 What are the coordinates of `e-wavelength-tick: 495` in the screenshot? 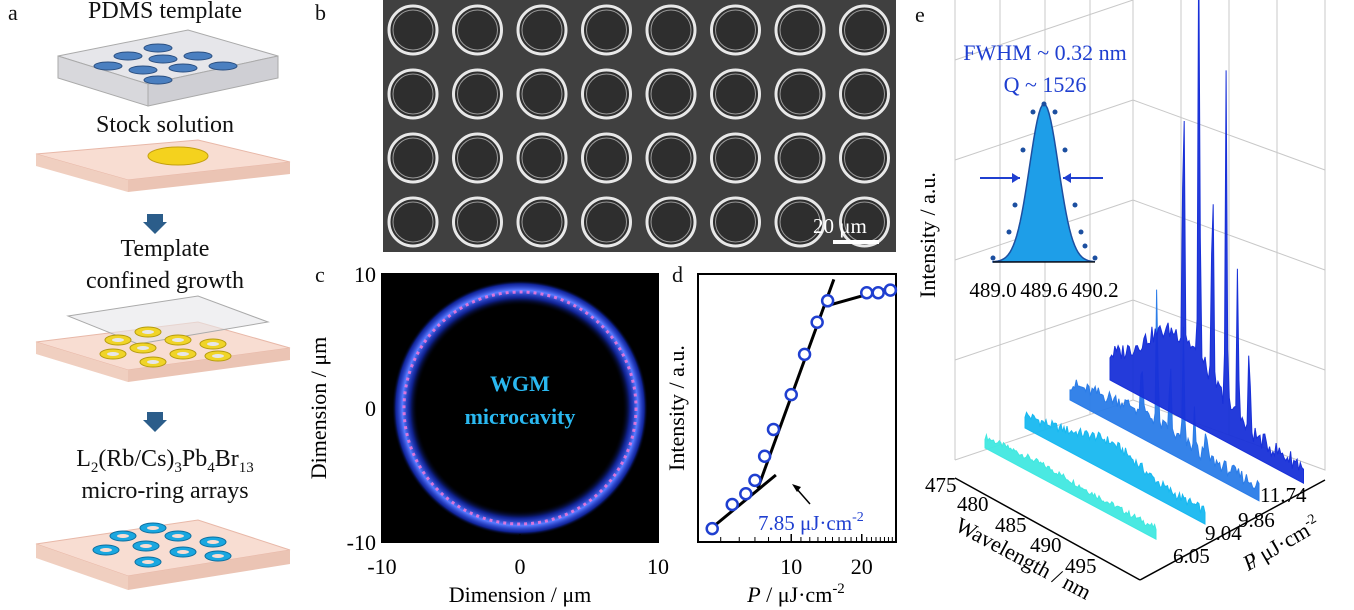 It's located at (1081, 566).